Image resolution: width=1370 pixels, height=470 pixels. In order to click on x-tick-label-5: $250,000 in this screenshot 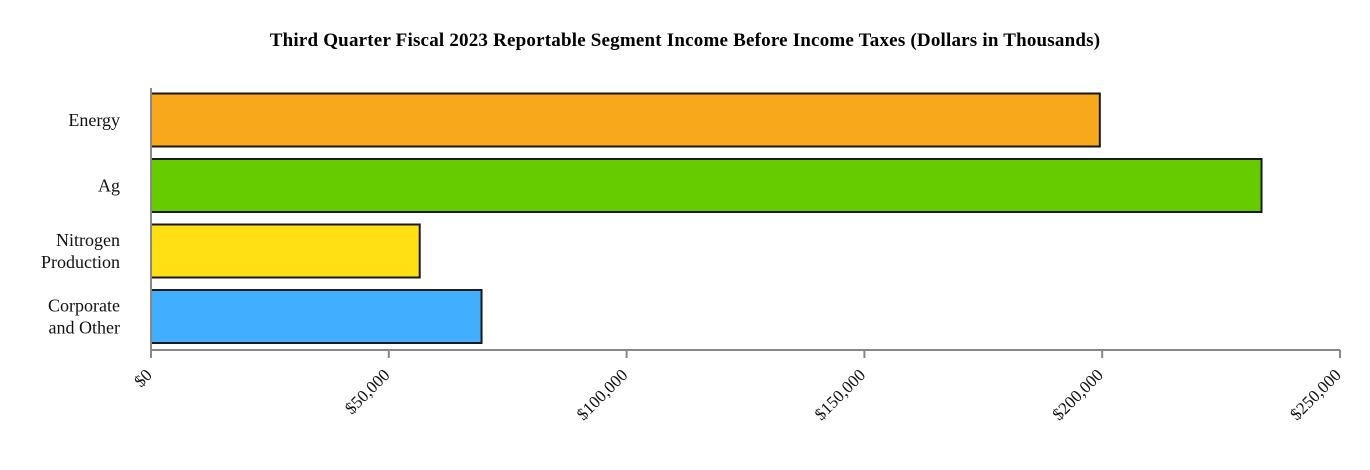, I will do `click(1315, 394)`.